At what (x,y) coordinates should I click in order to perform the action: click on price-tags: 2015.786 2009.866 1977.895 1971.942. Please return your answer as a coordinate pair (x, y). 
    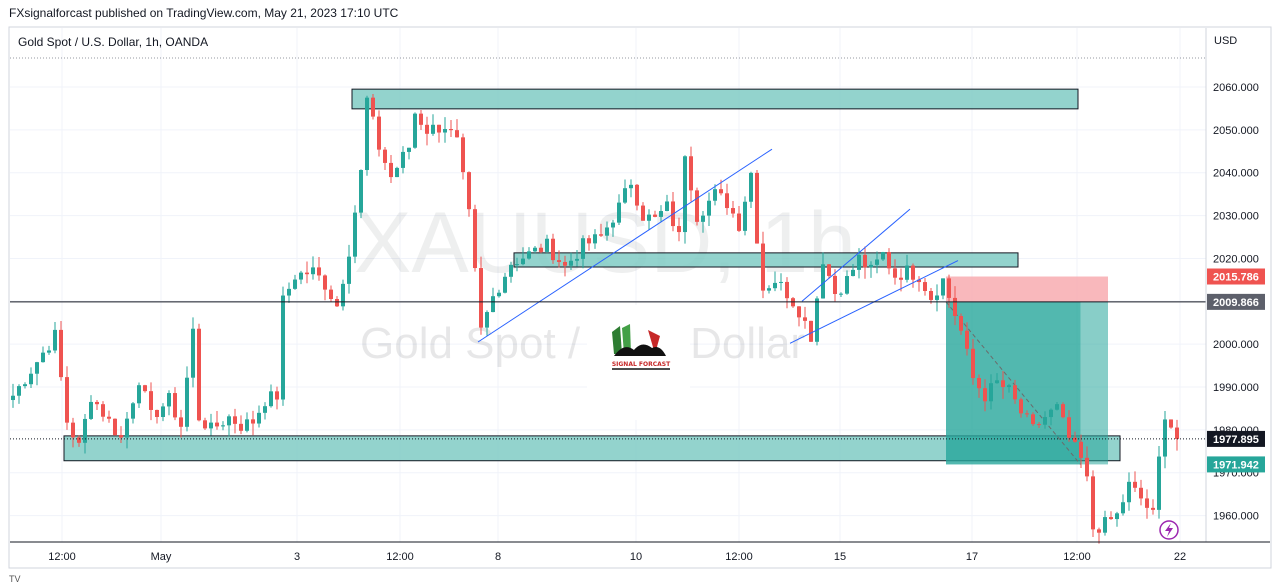
    Looking at the image, I should click on (1236, 370).